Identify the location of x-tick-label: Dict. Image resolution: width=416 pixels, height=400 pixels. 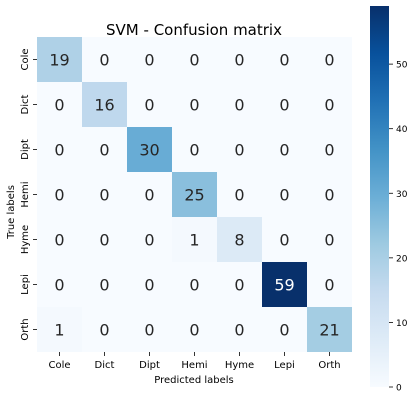
(105, 365).